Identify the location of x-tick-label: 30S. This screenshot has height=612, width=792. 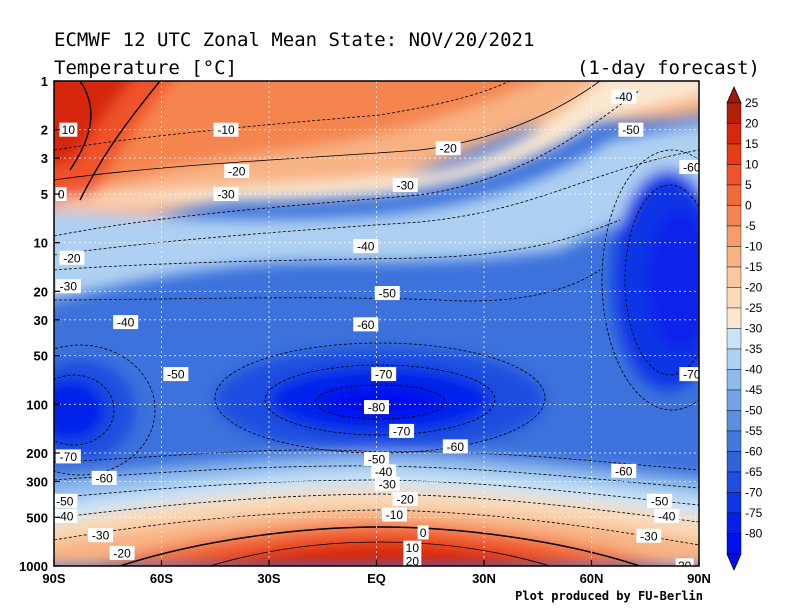
(268, 578).